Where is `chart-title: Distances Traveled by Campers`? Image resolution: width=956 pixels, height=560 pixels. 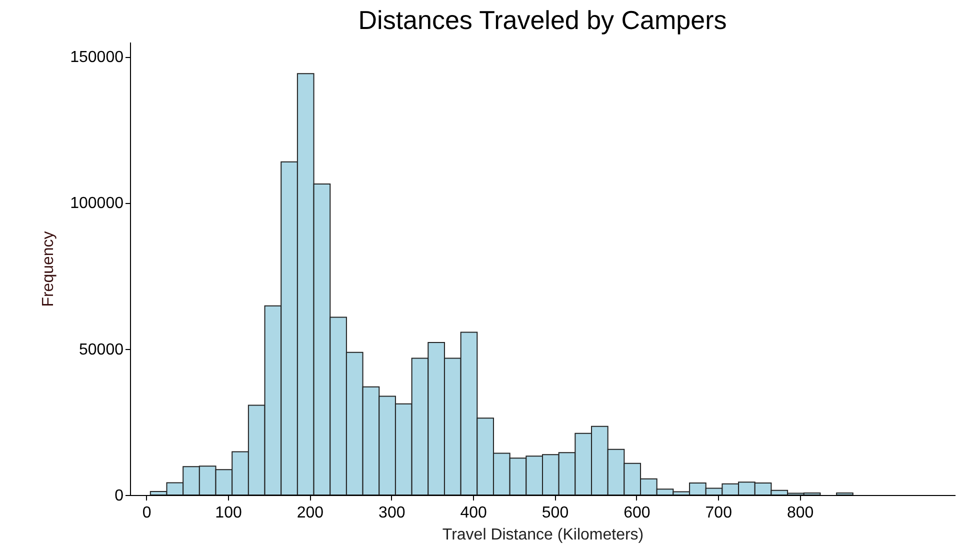 chart-title: Distances Traveled by Campers is located at coordinates (542, 20).